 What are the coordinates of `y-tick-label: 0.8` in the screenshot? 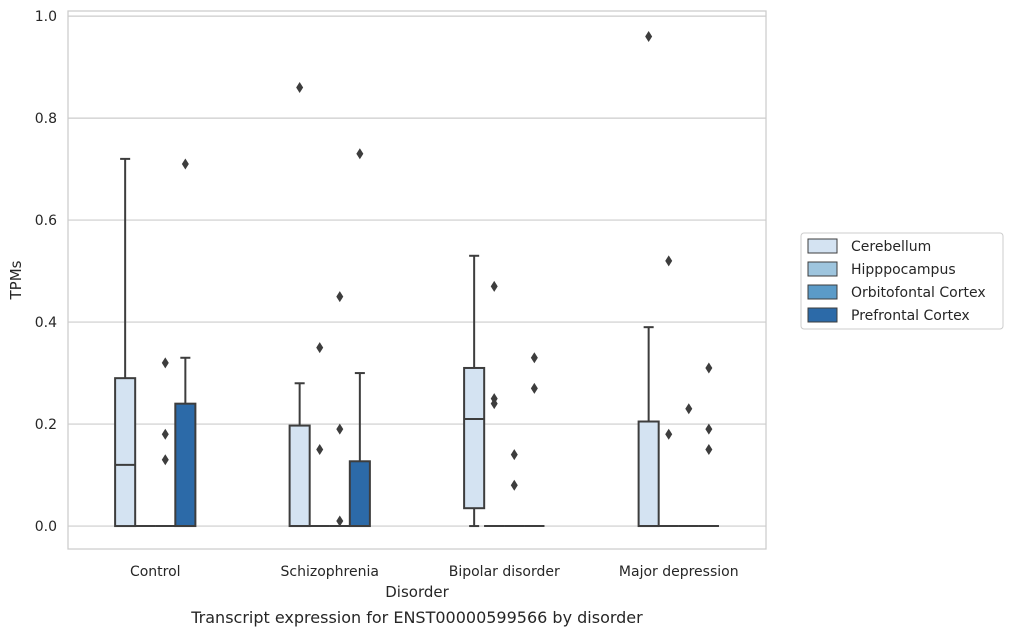 It's located at (46, 119).